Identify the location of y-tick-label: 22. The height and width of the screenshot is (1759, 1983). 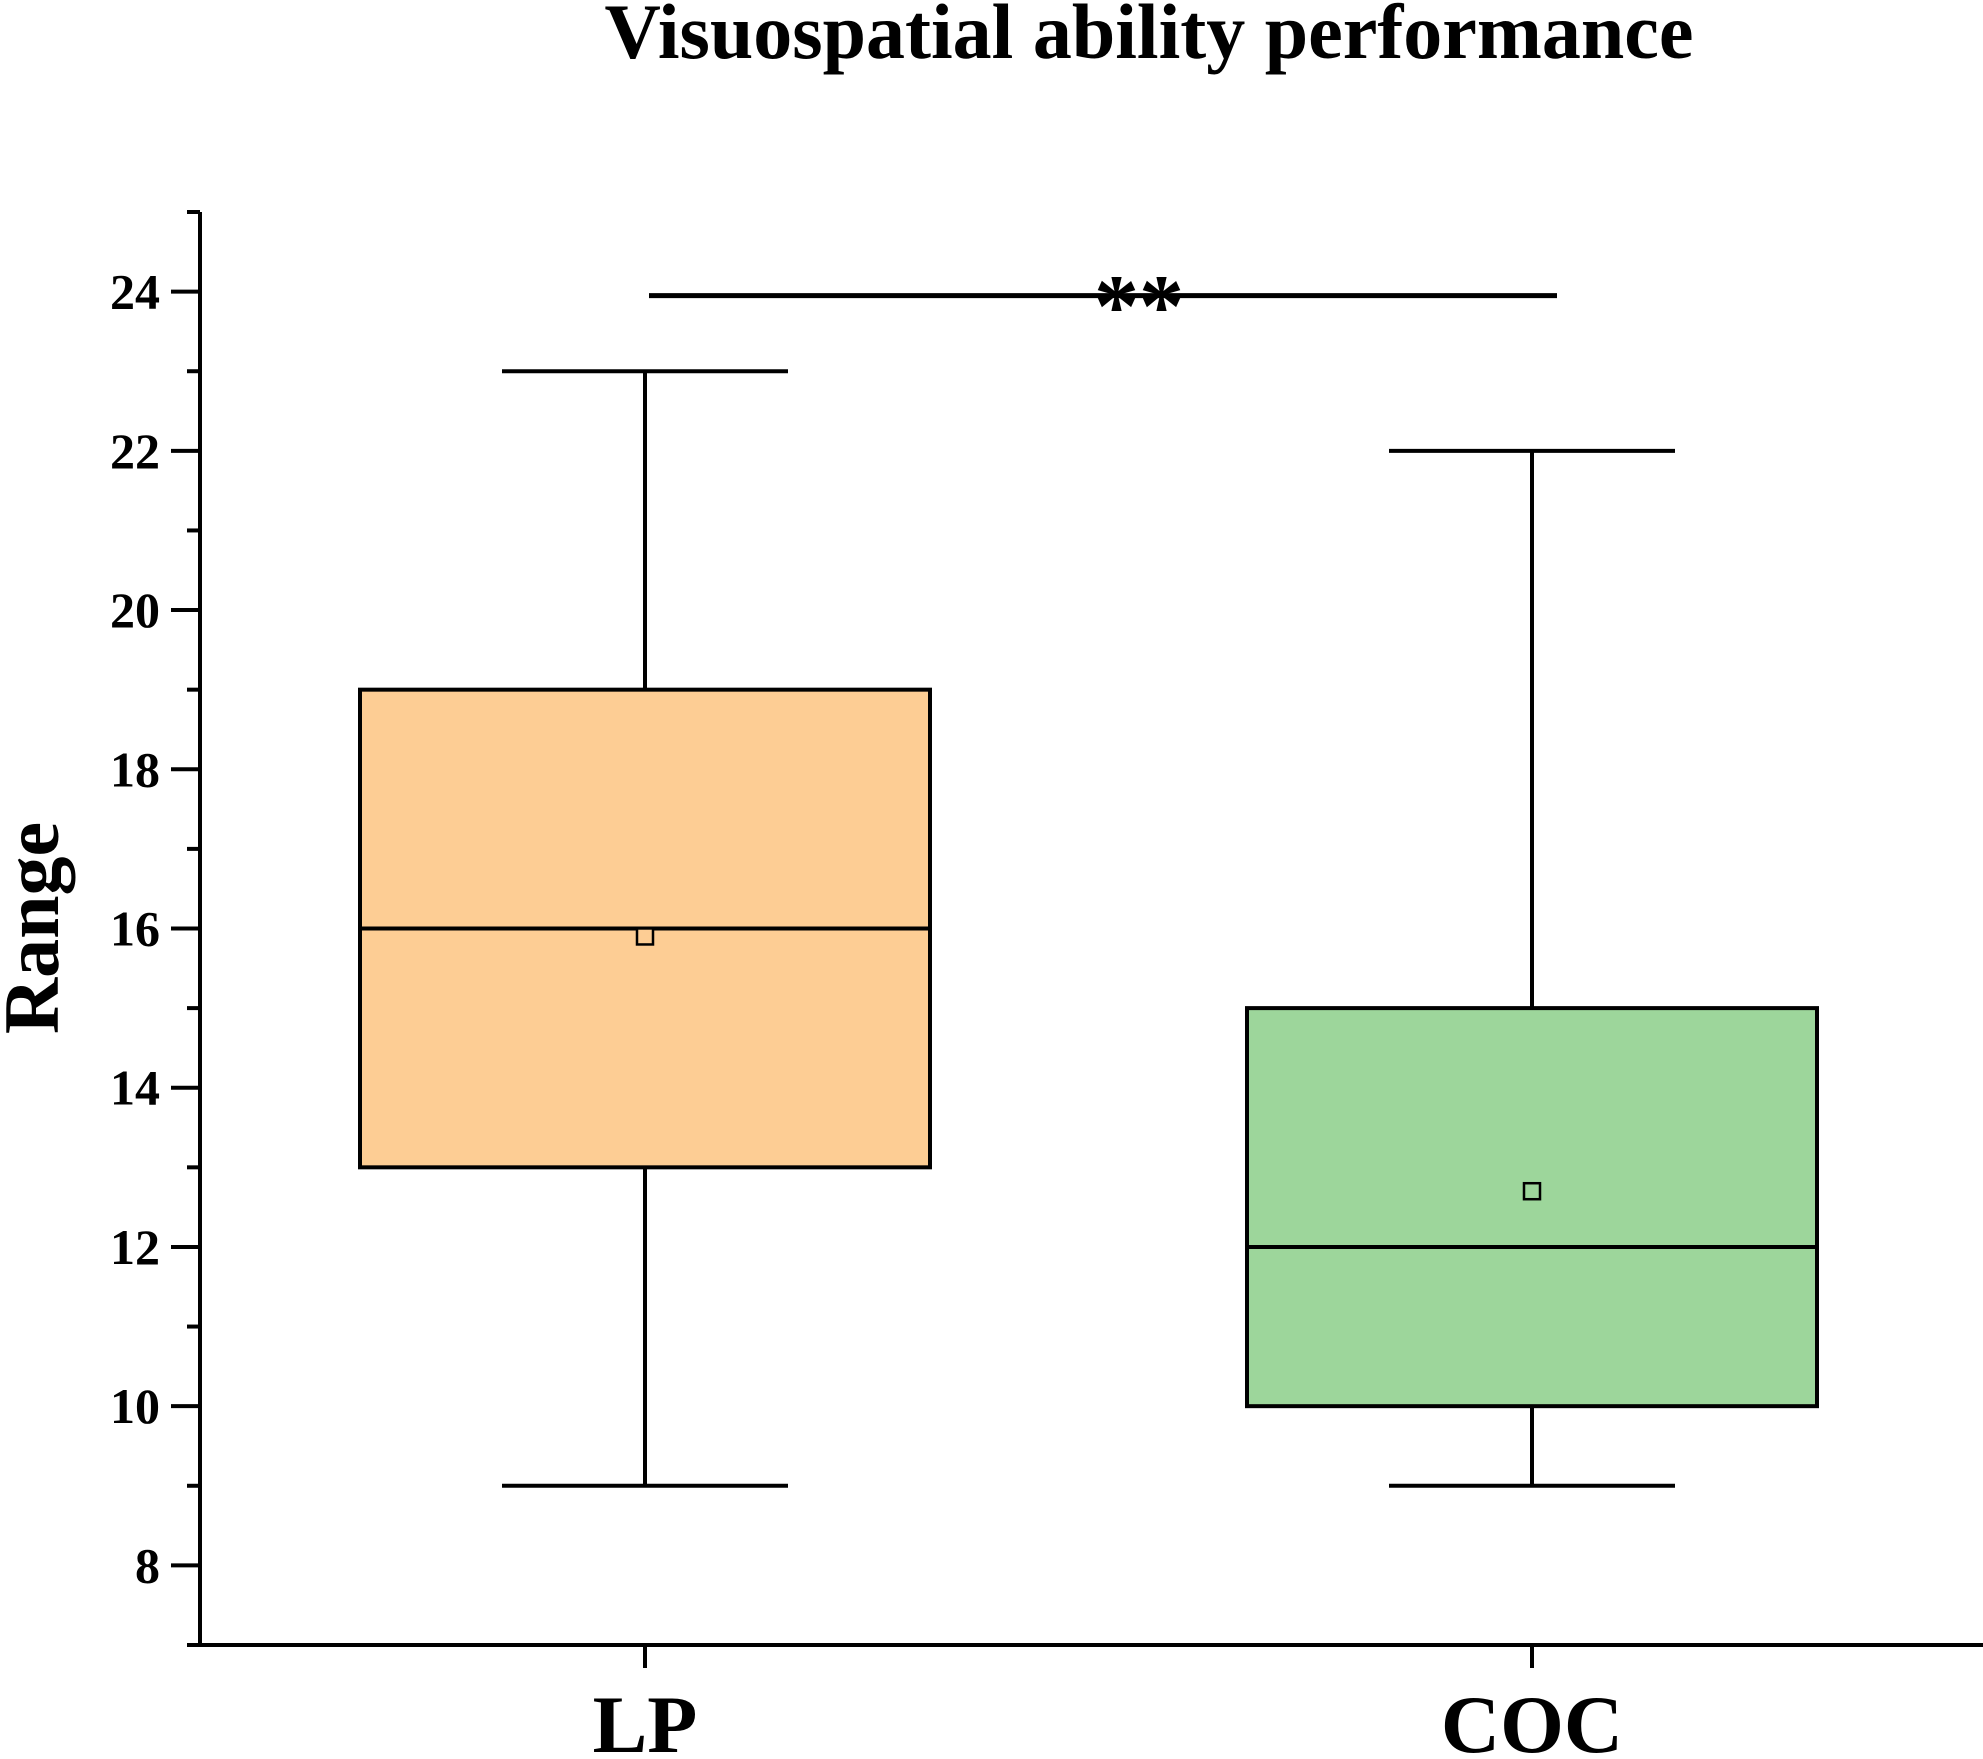
(135, 451).